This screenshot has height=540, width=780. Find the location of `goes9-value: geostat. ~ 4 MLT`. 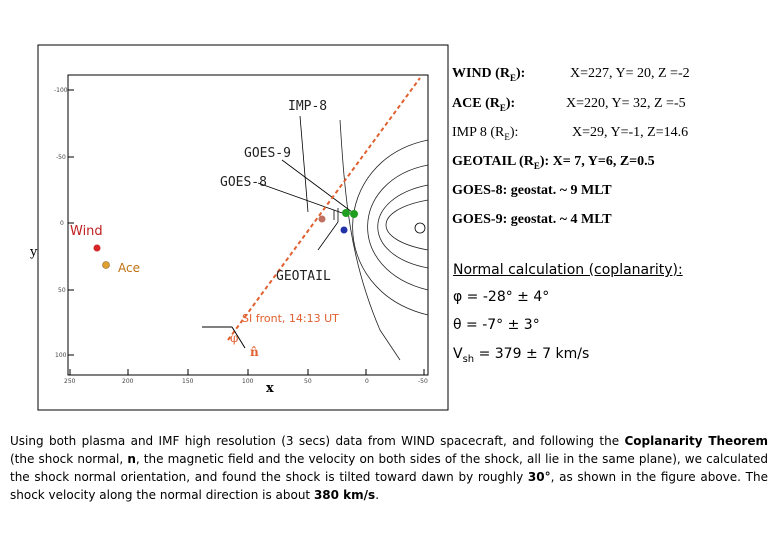

goes9-value: geostat. ~ 4 MLT is located at coordinates (561, 219).